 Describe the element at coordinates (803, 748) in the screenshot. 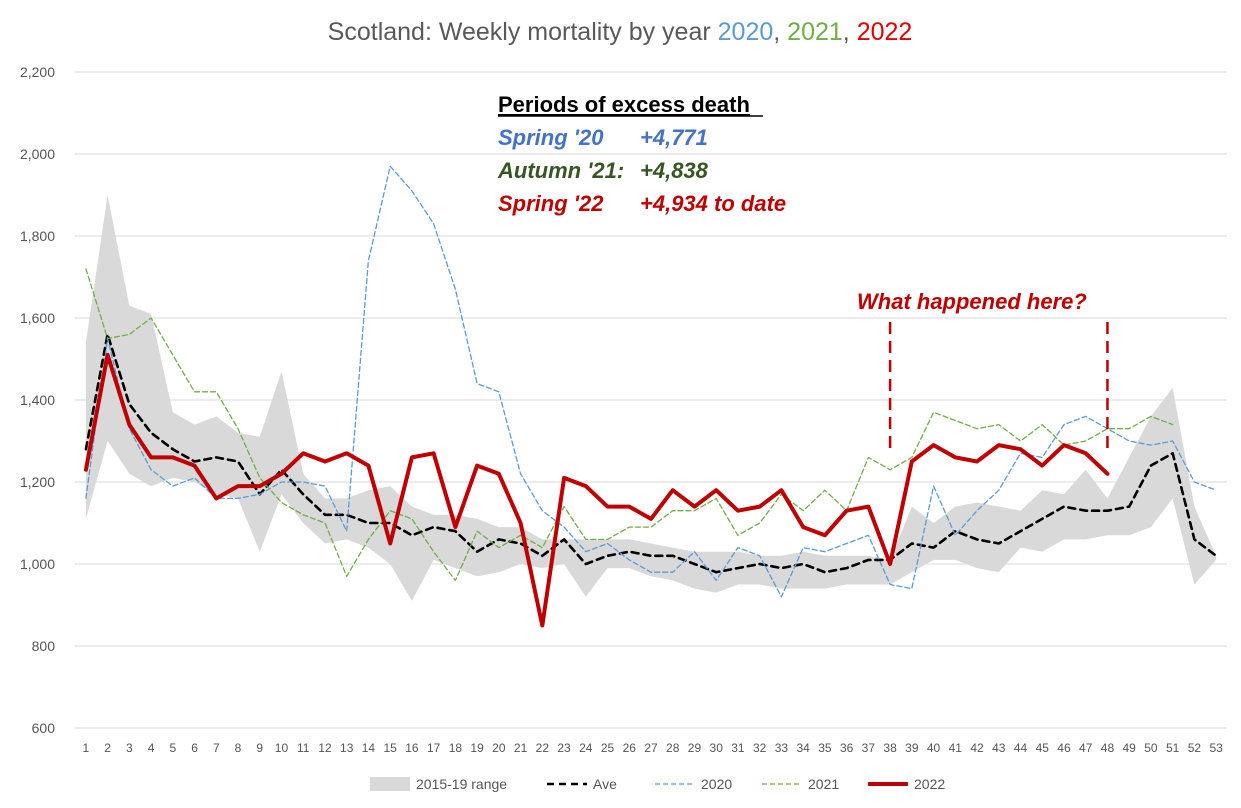

I see `x-tick-label: 34` at that location.